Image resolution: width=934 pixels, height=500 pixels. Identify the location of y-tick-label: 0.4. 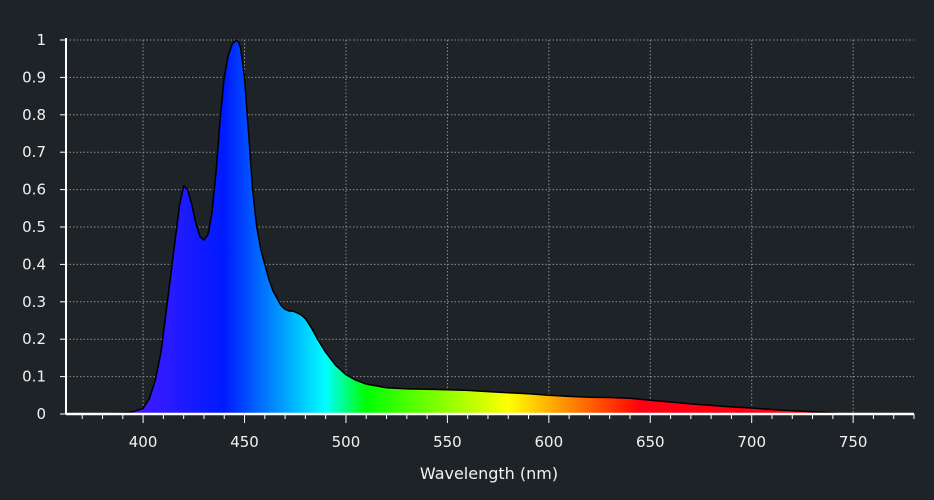
(34, 264).